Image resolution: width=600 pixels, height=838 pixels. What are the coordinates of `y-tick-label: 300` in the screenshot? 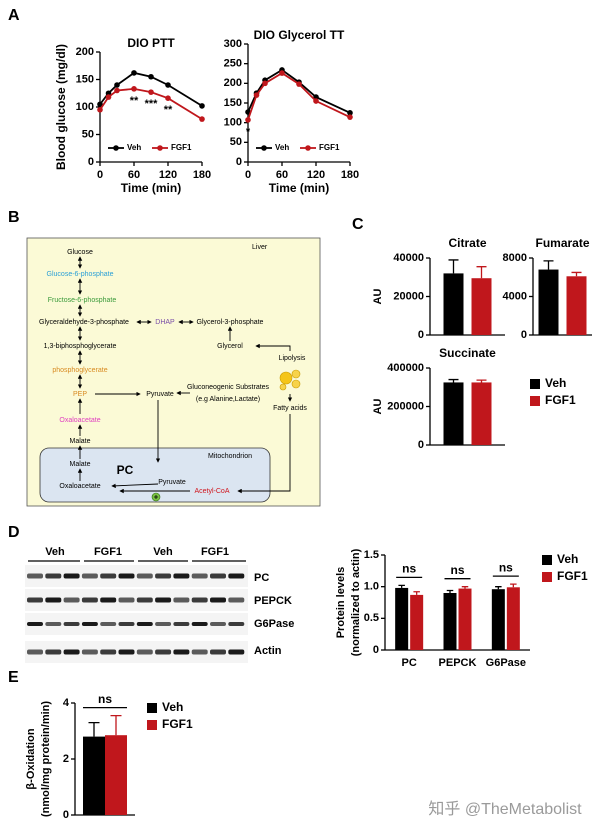 It's located at (233, 44).